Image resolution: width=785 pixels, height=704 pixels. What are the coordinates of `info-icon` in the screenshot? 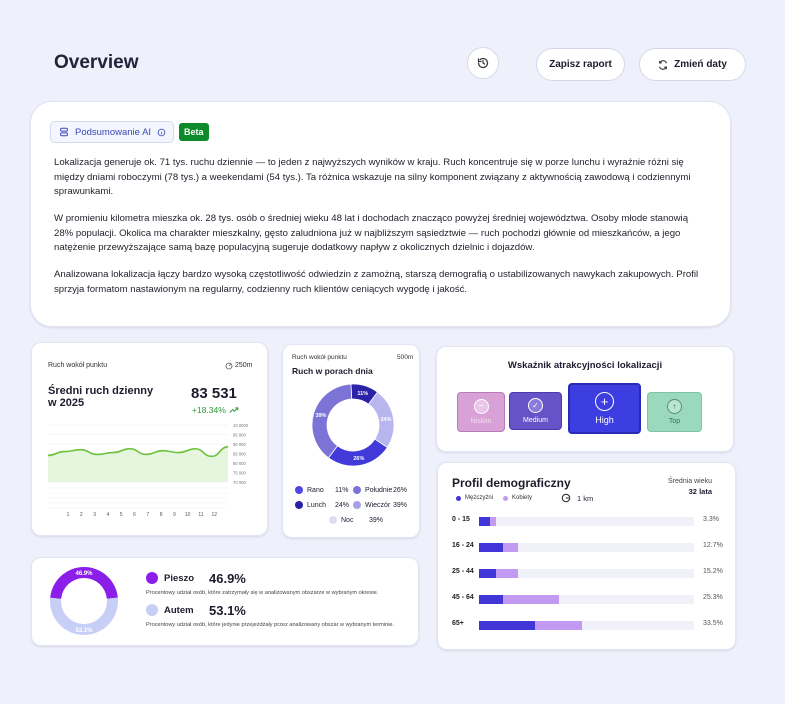 It's located at (161, 132).